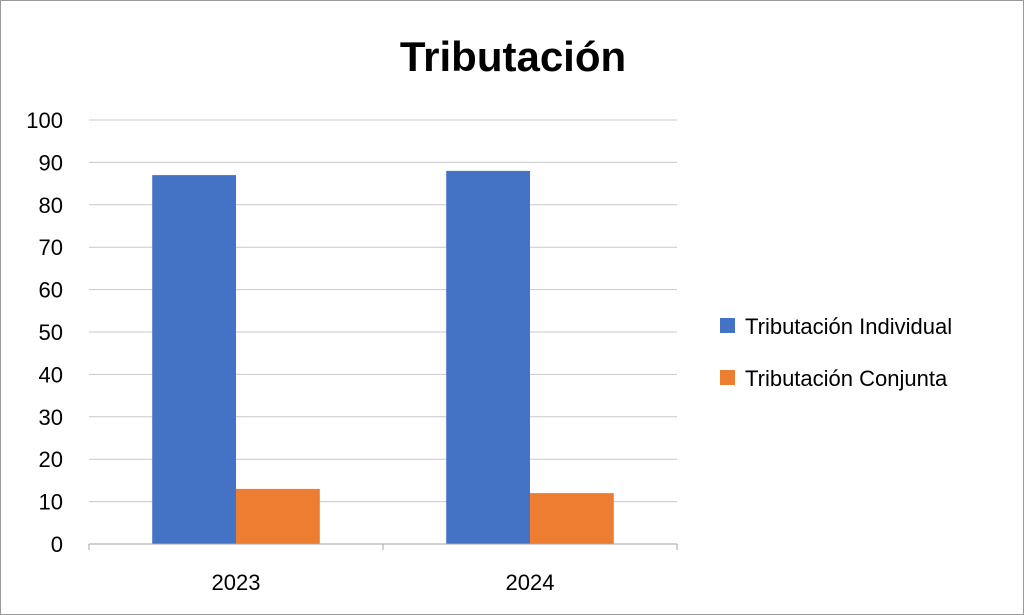 This screenshot has width=1024, height=615. I want to click on bar-tributaci-n-individual-2023, so click(194, 359).